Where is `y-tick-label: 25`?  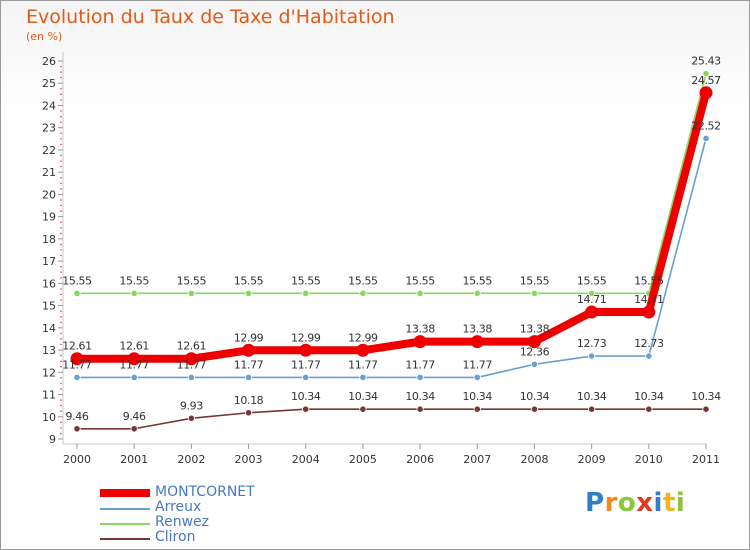 y-tick-label: 25 is located at coordinates (49, 83).